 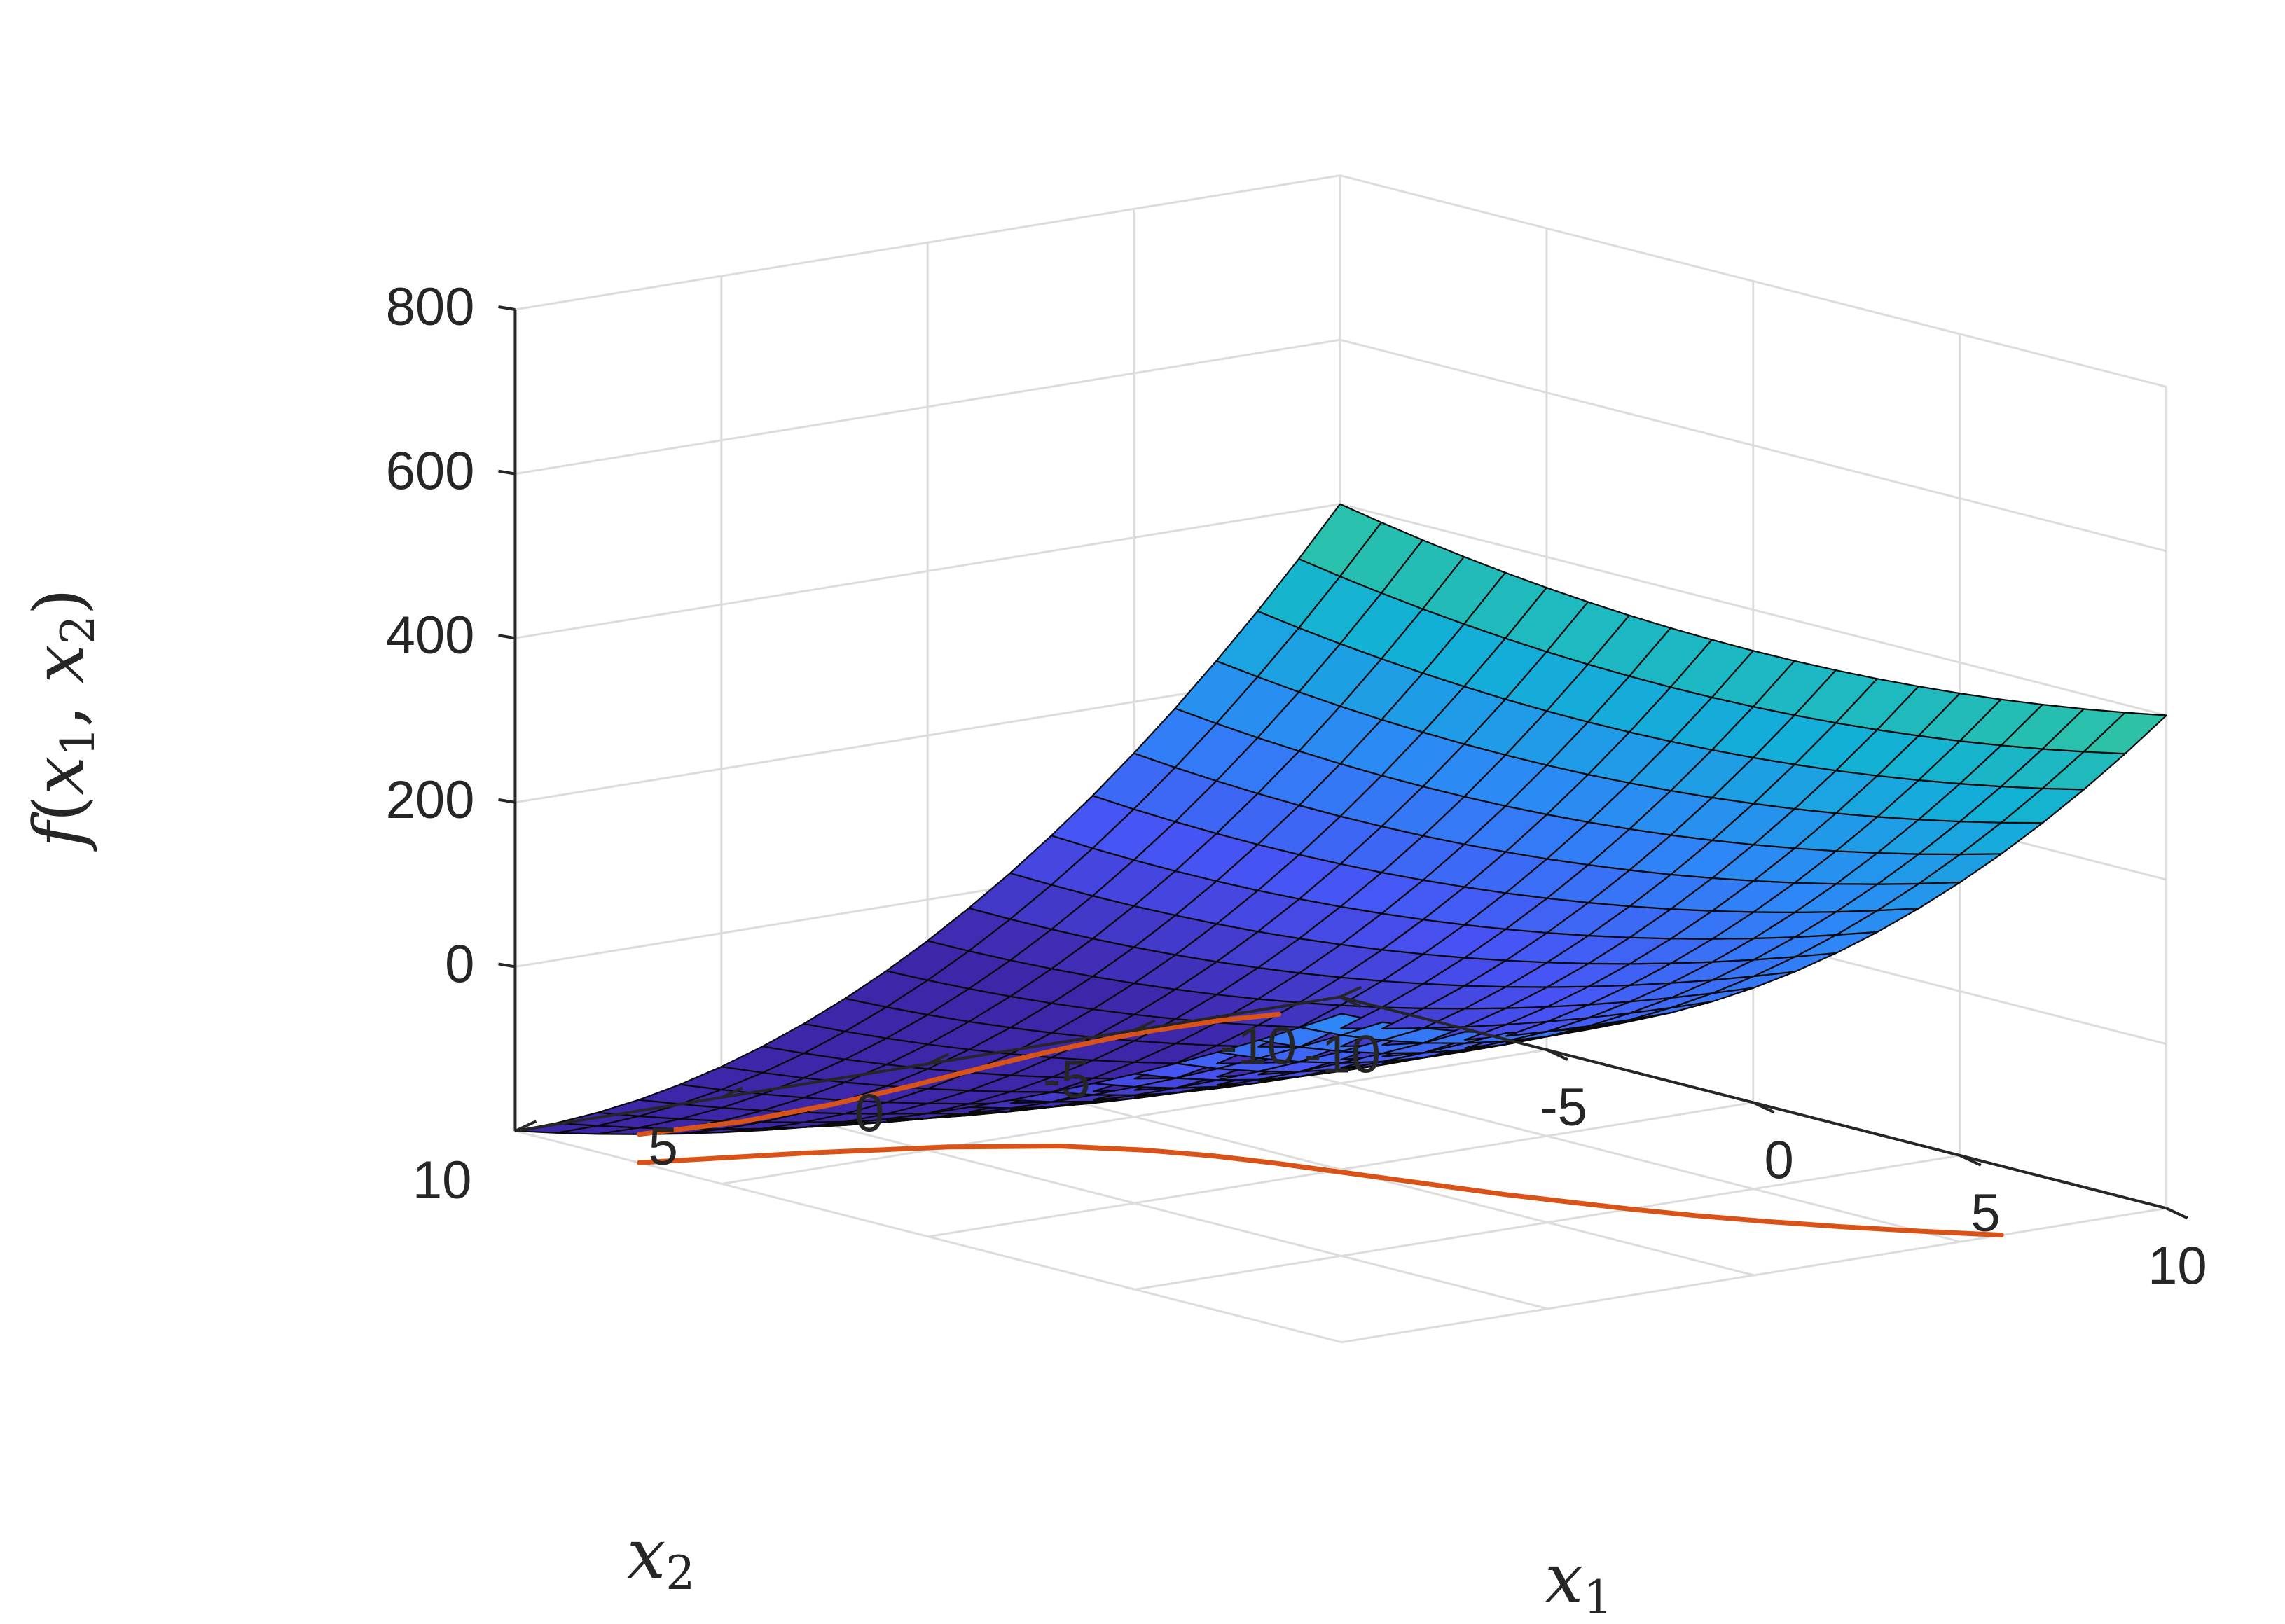 What do you see at coordinates (1258, 1046) in the screenshot?
I see `x2-tick-label: -10` at bounding box center [1258, 1046].